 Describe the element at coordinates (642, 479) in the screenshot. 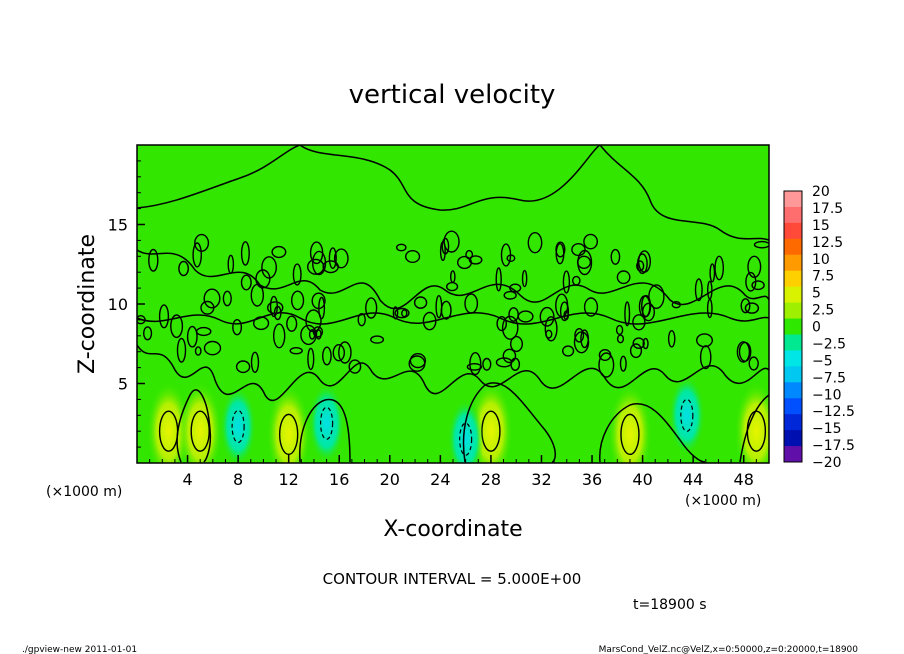

I see `x-tick-label: 40` at that location.